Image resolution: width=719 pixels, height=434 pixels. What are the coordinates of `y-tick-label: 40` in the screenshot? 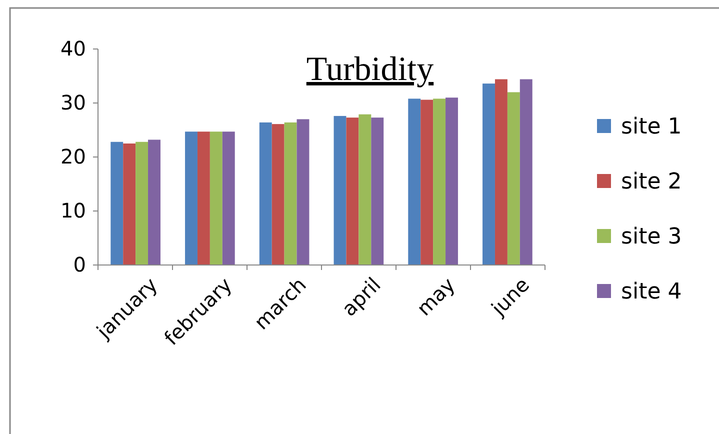 It's located at (73, 48).